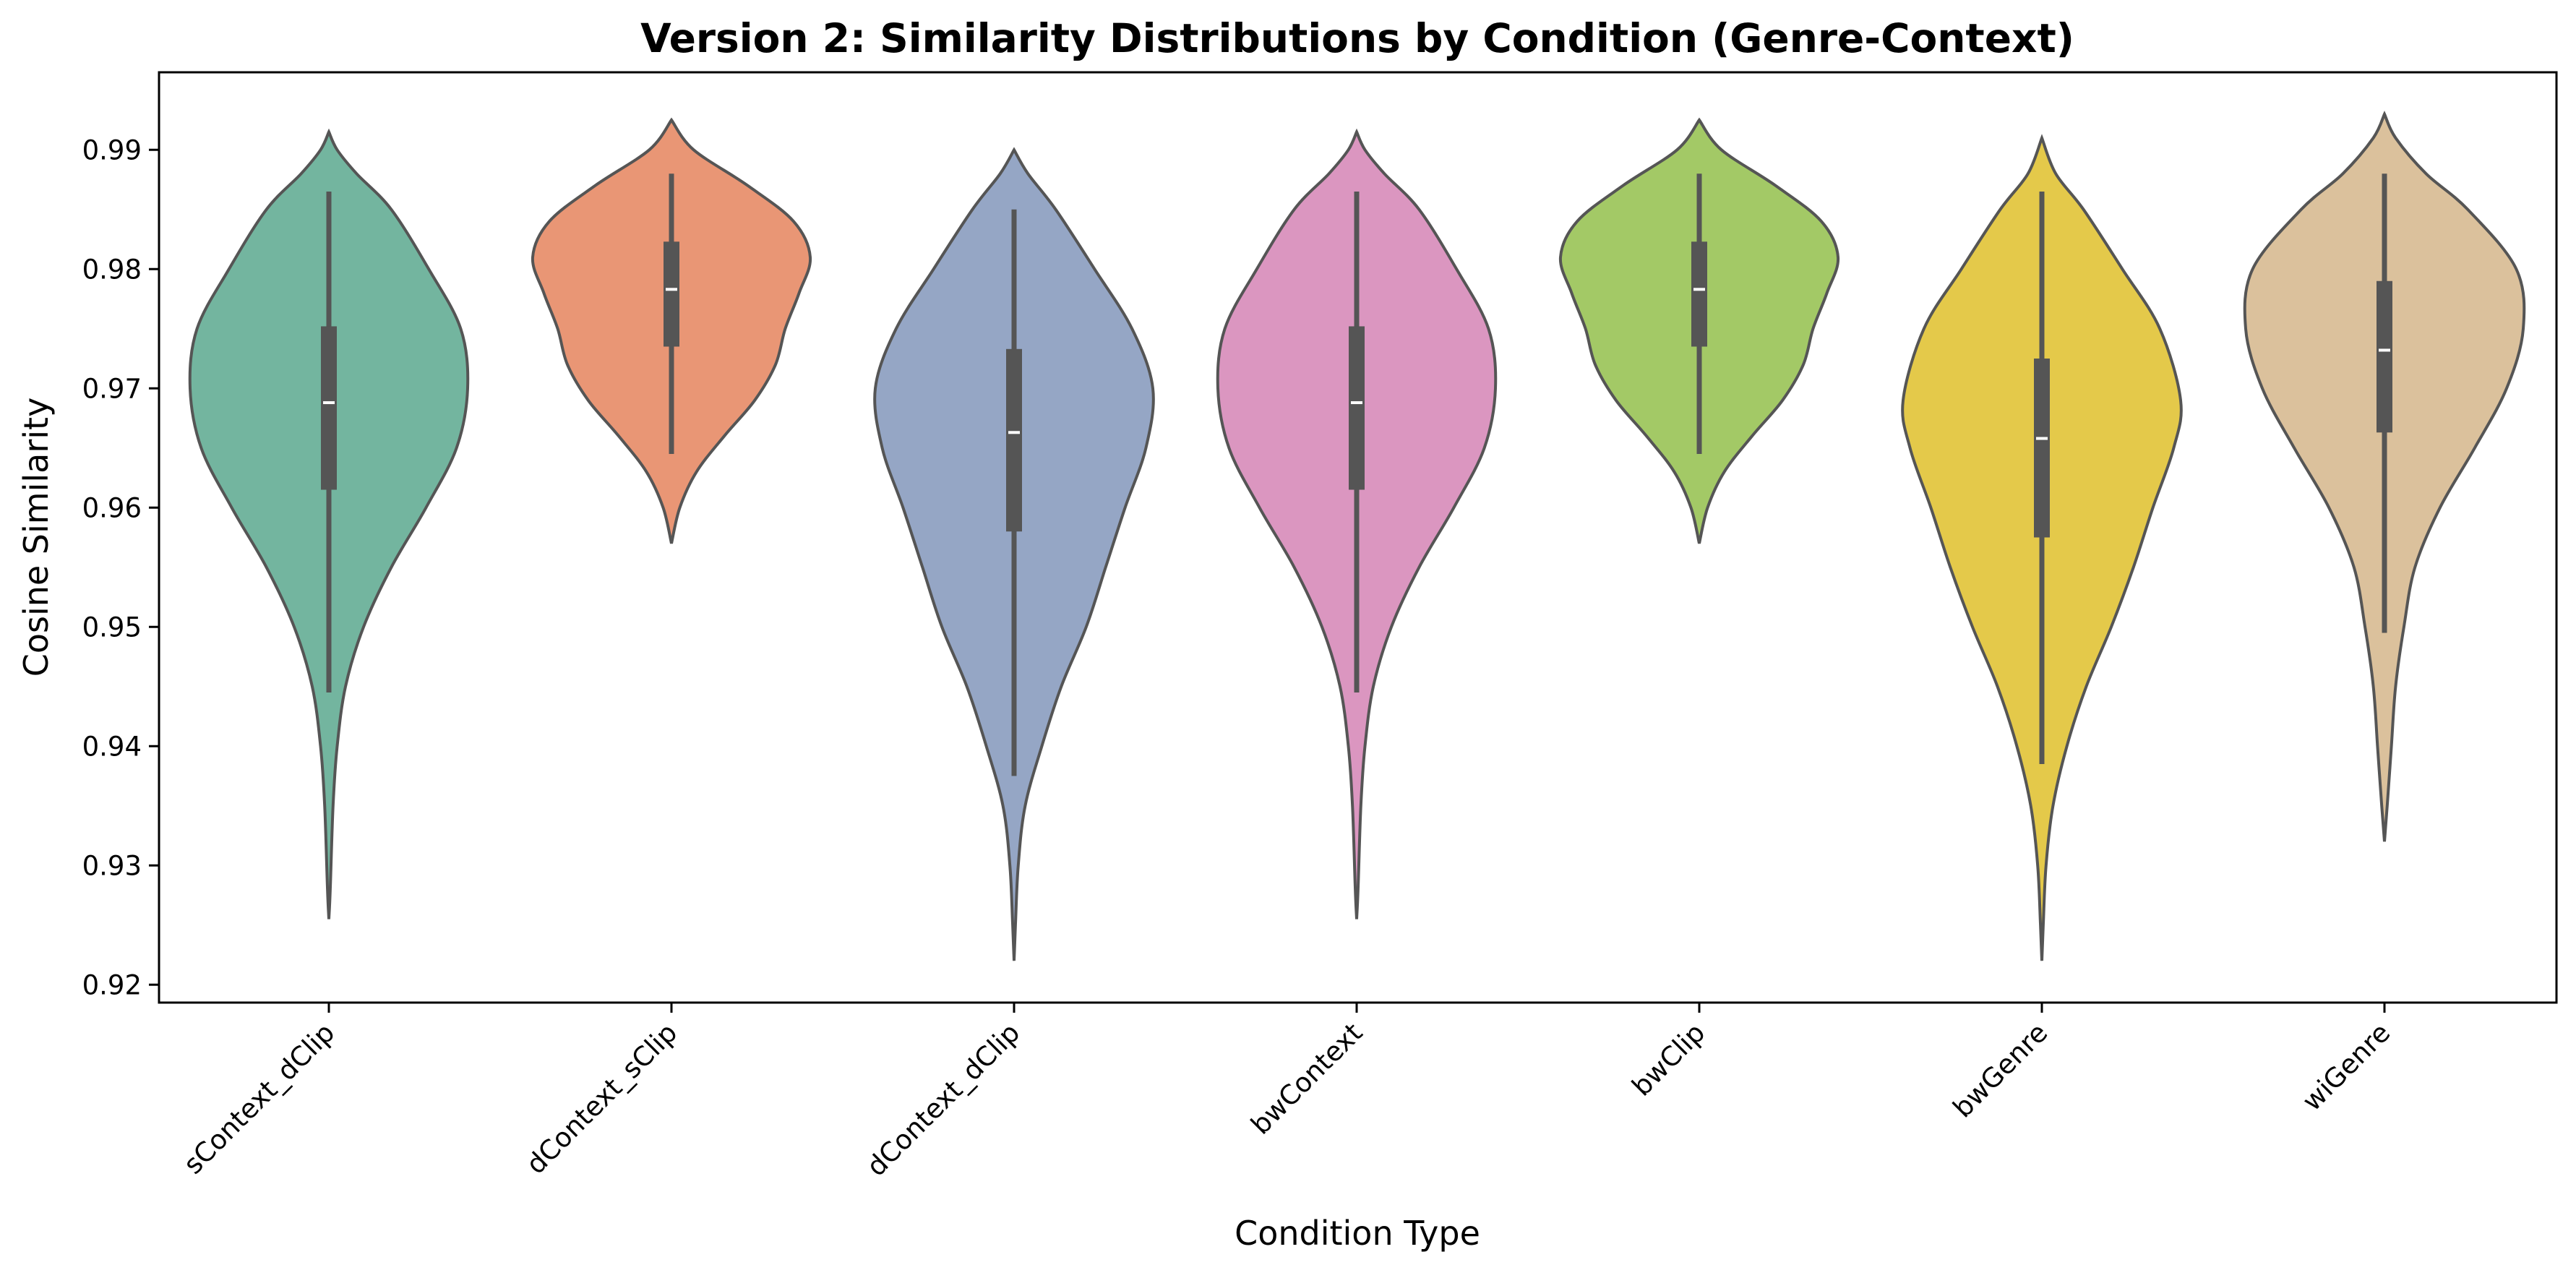 Image resolution: width=2576 pixels, height=1278 pixels. Describe the element at coordinates (112, 269) in the screenshot. I see `y-tick-label: 0.98` at that location.